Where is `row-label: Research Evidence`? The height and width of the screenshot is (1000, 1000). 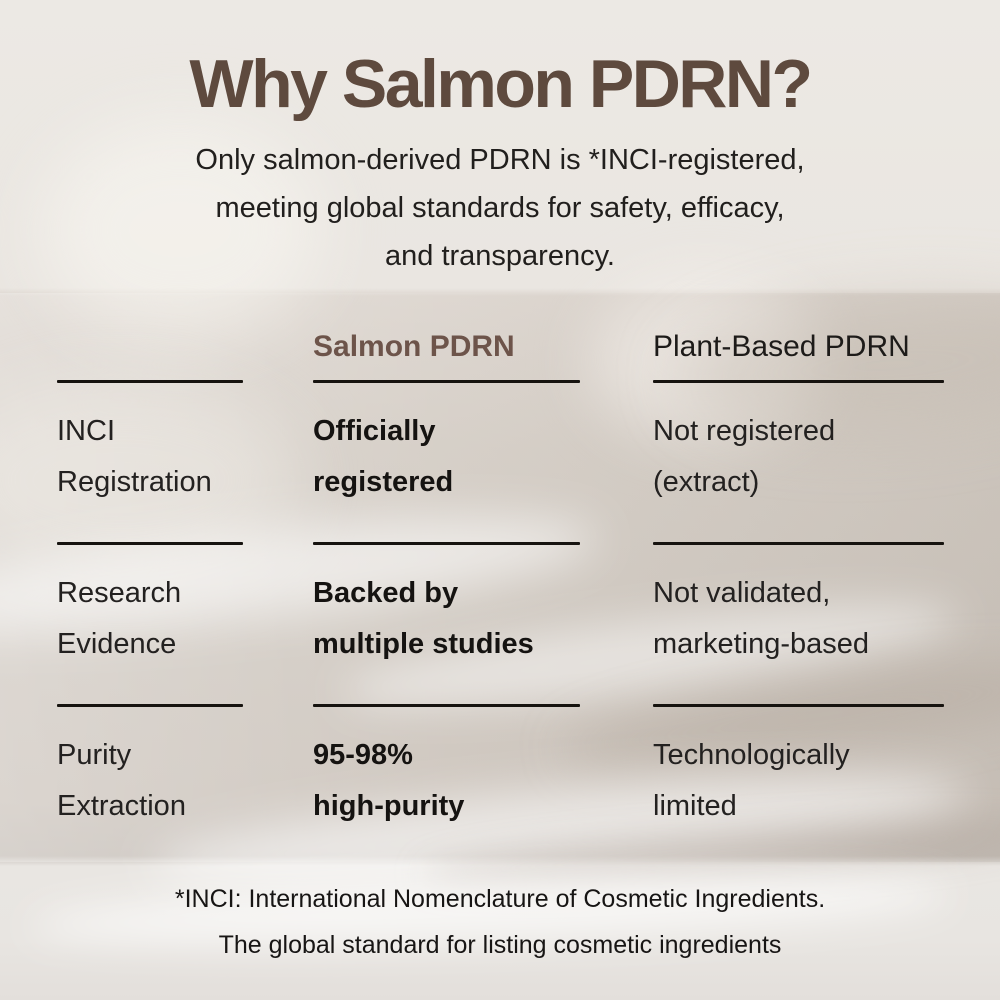 row-label: Research Evidence is located at coordinates (119, 618).